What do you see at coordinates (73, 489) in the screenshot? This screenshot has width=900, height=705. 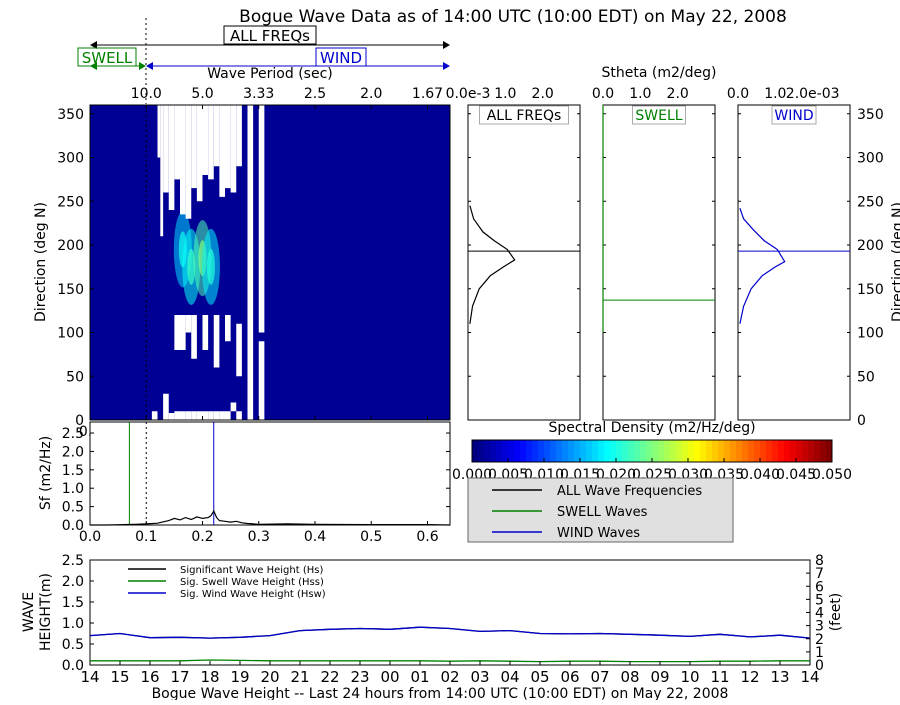 I see `freq-y-tick-label: 1.0` at bounding box center [73, 489].